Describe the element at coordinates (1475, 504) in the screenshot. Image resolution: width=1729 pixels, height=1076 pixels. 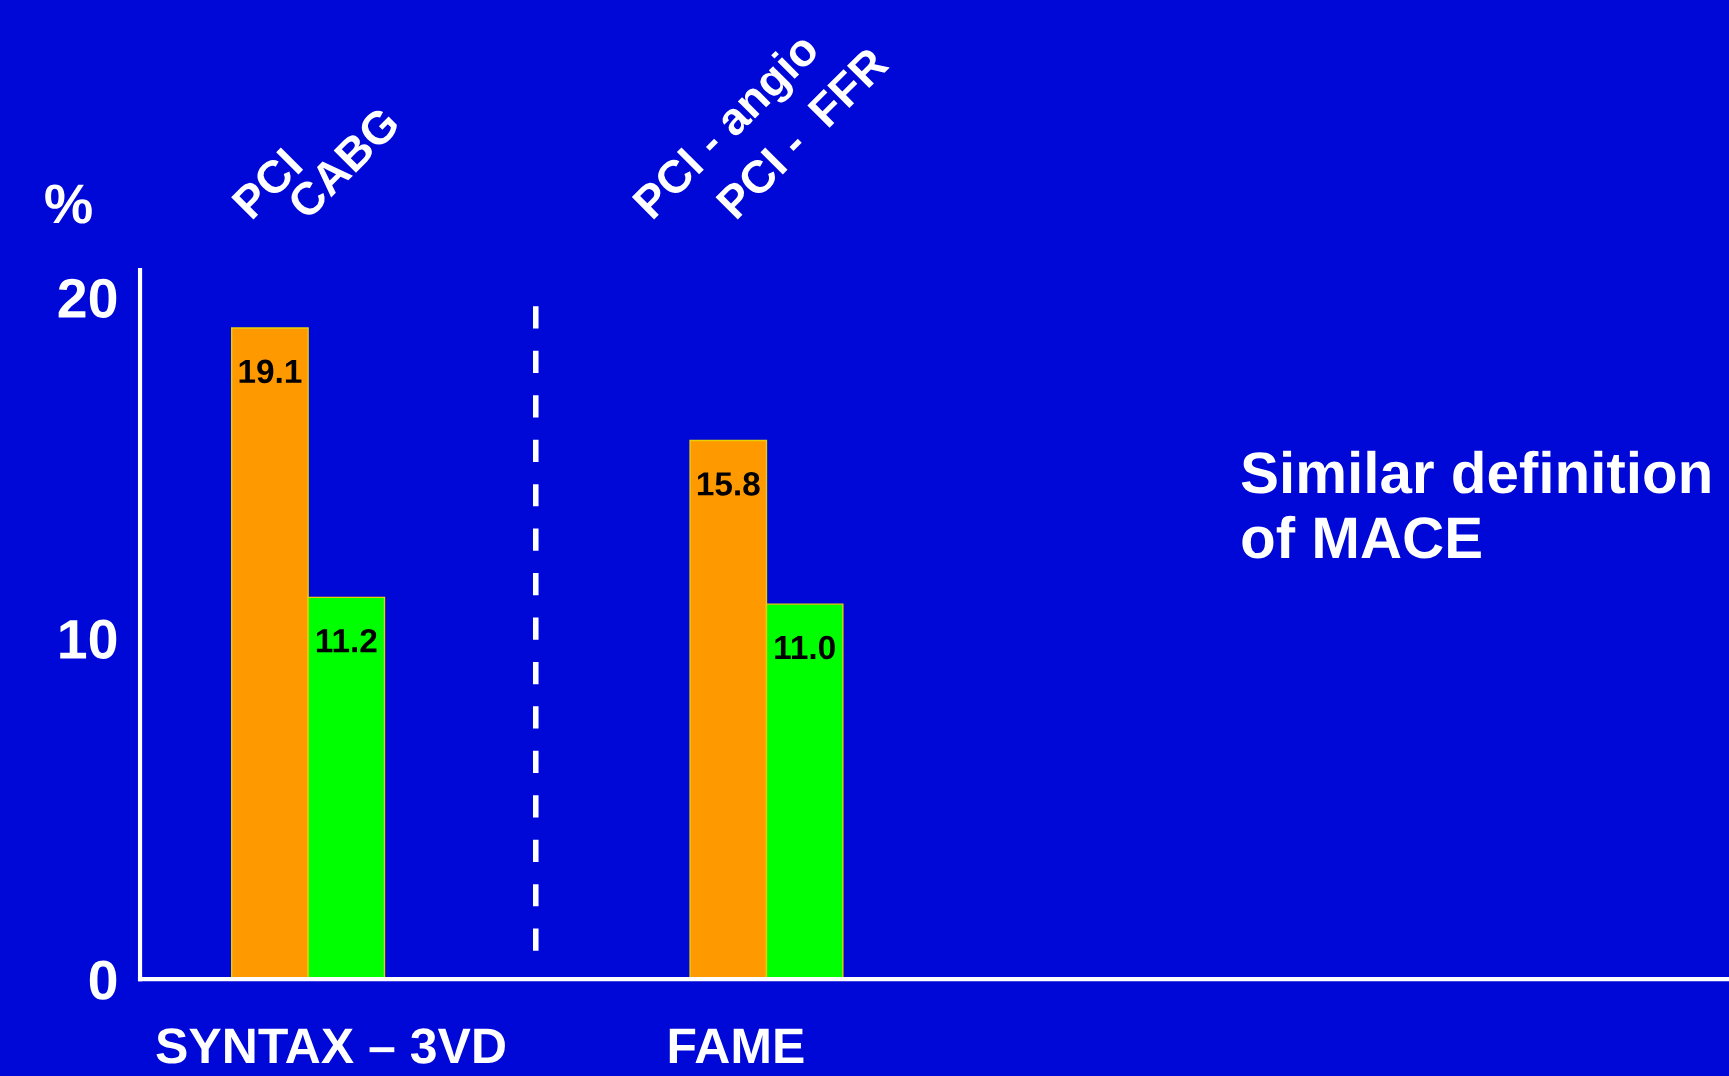
I see `text: Similar definition of MACE` at that location.